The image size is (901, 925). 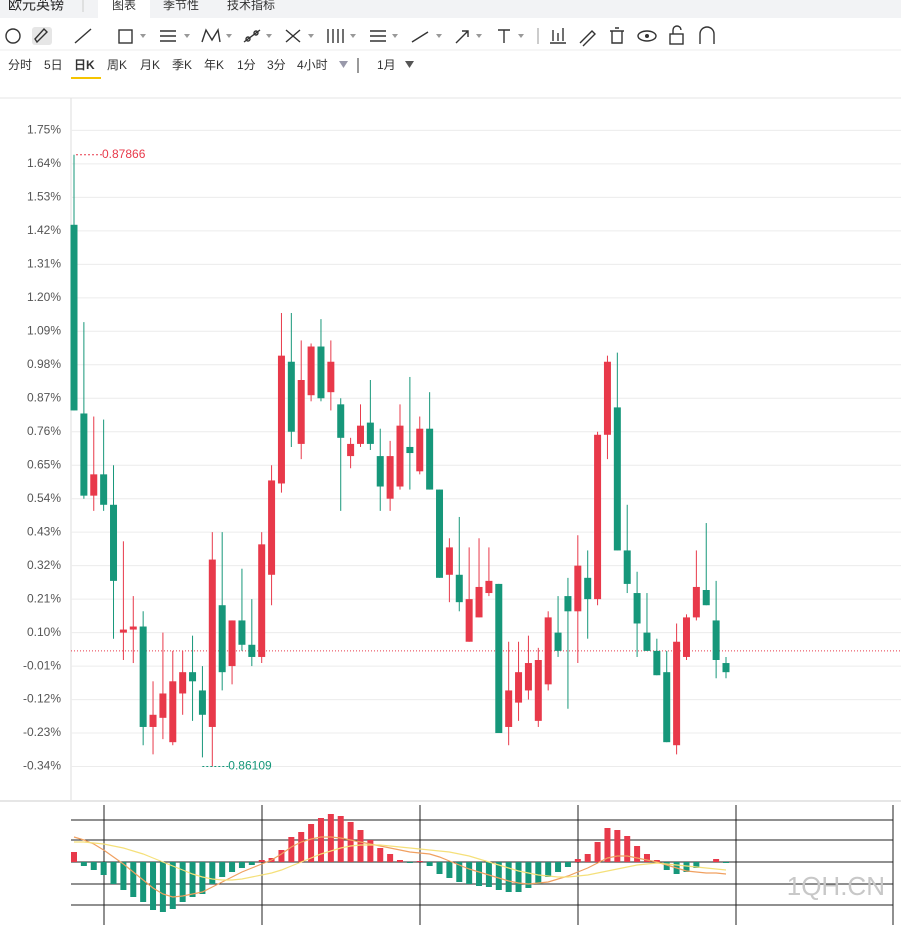 I want to click on period-underline, so click(x=86, y=78).